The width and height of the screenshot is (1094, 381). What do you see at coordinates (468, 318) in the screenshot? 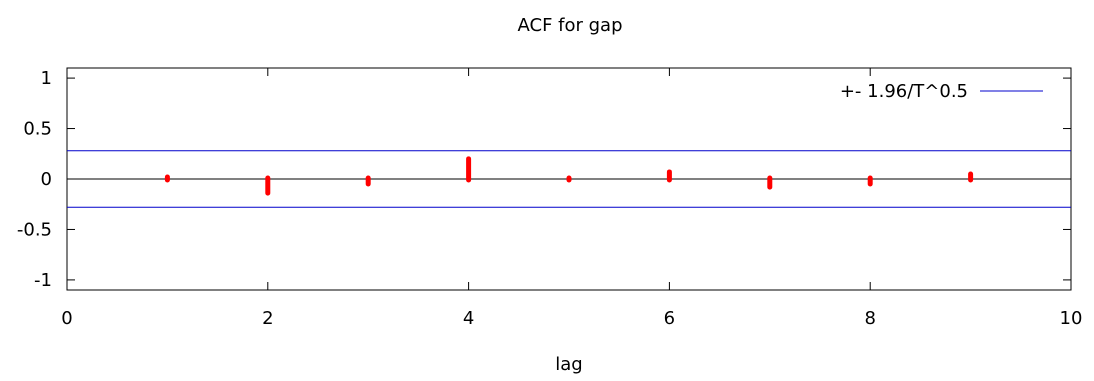
I see `x-tick-label: 4` at bounding box center [468, 318].